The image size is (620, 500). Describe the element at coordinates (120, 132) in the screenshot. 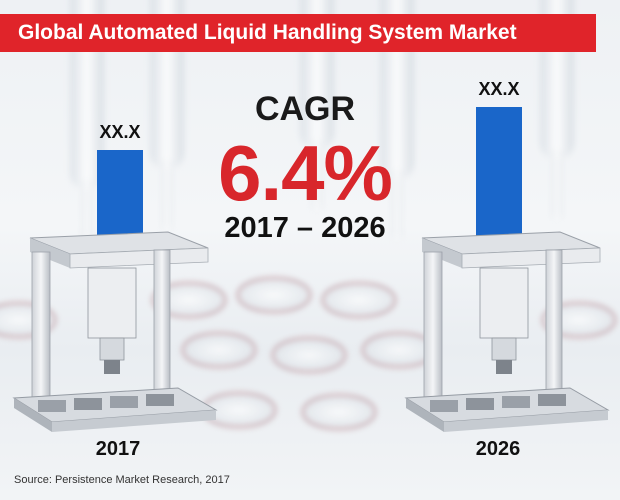

I see `data-label-2017: XX.X` at that location.